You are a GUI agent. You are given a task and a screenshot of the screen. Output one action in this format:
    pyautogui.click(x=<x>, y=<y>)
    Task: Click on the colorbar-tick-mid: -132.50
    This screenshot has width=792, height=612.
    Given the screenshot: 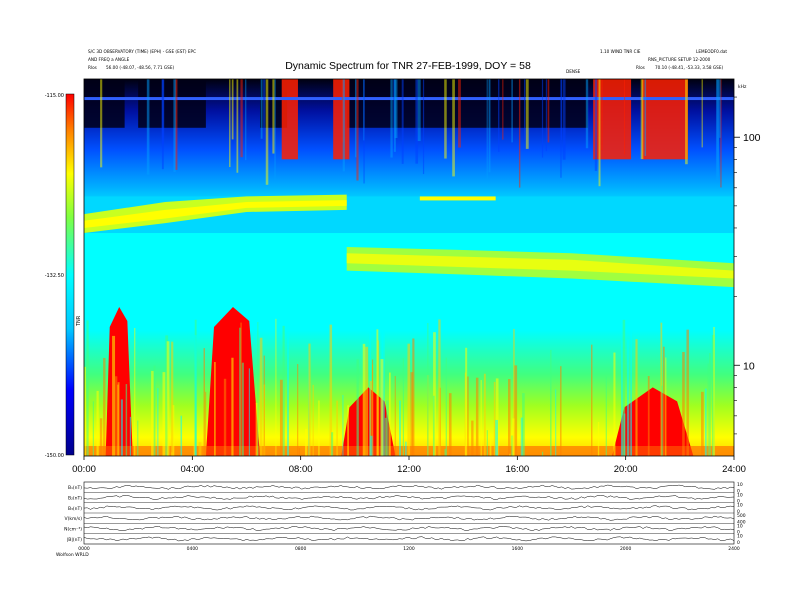 What is the action you would take?
    pyautogui.click(x=54, y=276)
    